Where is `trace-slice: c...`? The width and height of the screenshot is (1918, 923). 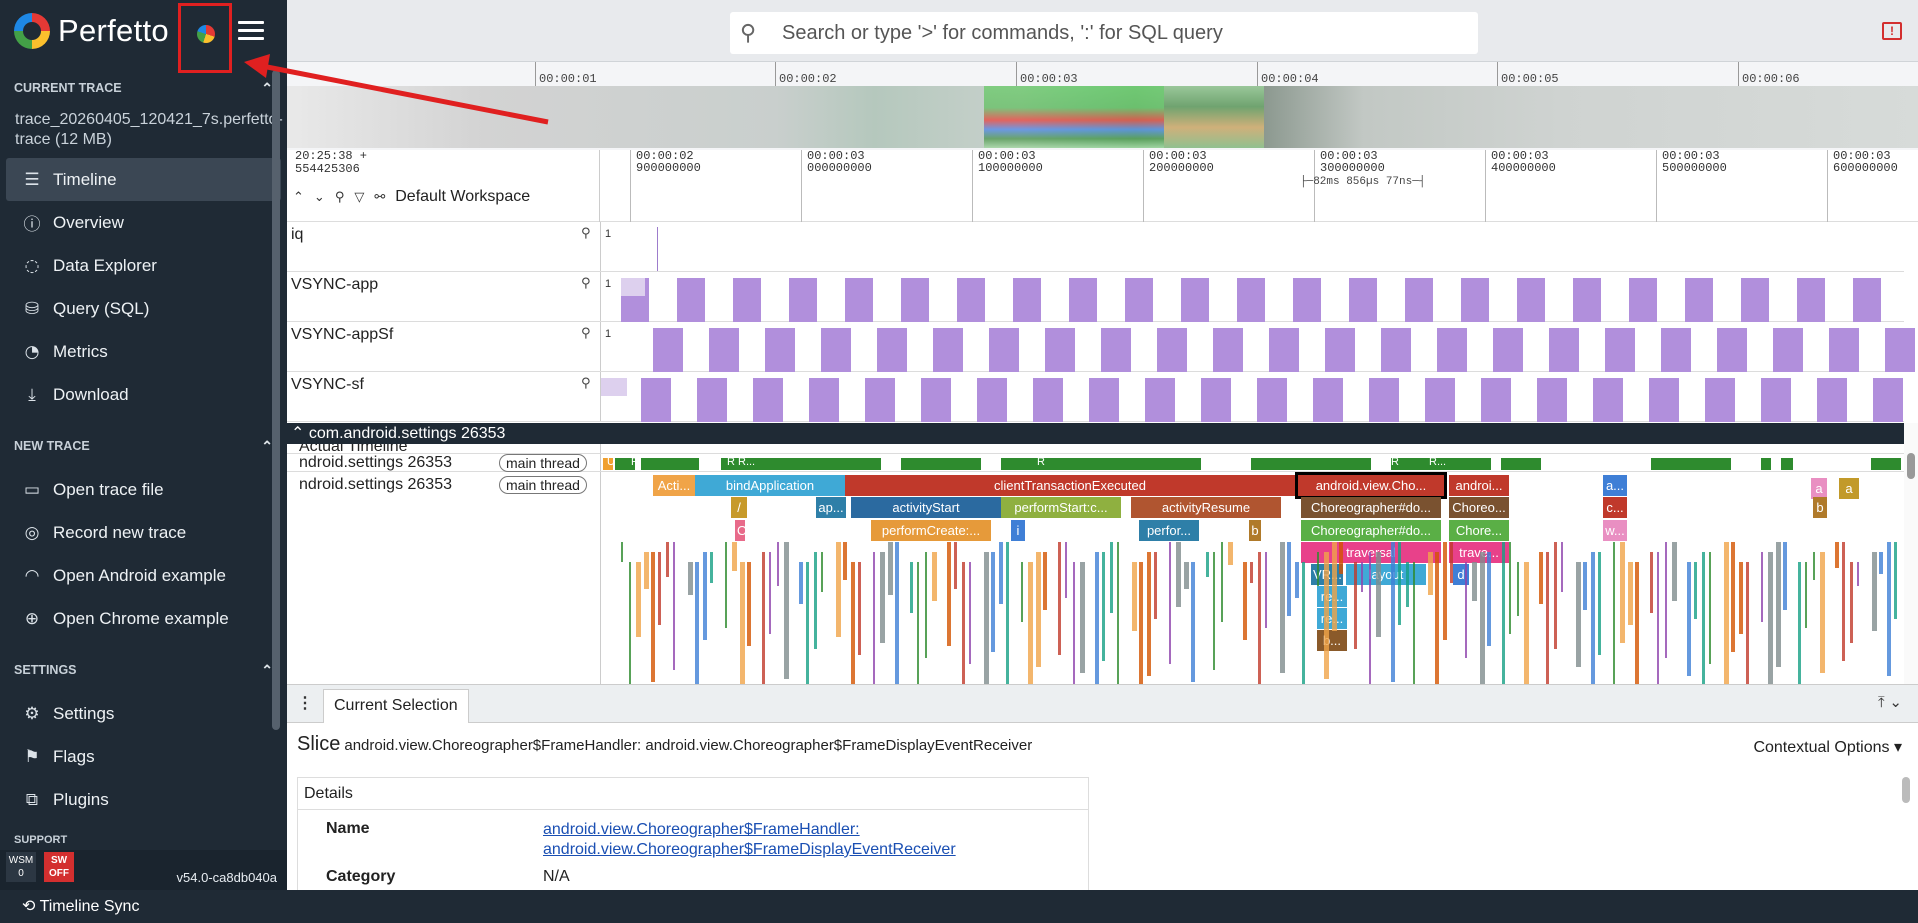
trace-slice: c... is located at coordinates (1615, 507).